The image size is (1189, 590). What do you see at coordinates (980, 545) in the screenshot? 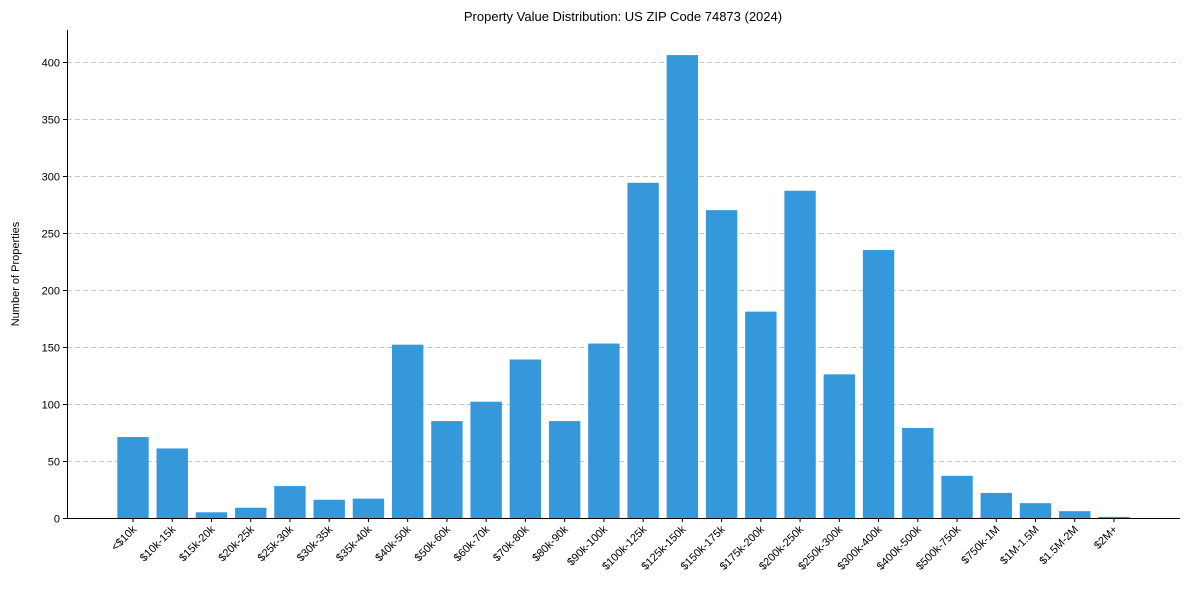
I see `x-tick-label: $750k-1M` at bounding box center [980, 545].